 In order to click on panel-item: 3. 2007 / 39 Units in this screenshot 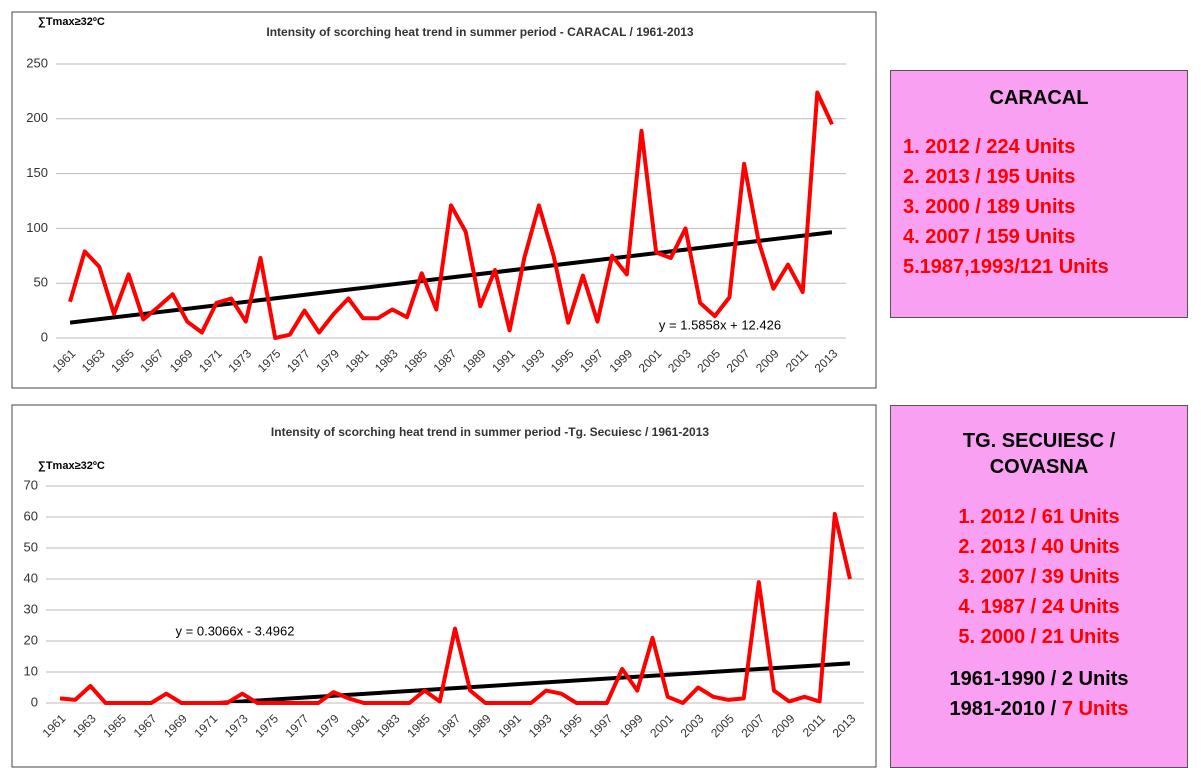, I will do `click(1039, 577)`.